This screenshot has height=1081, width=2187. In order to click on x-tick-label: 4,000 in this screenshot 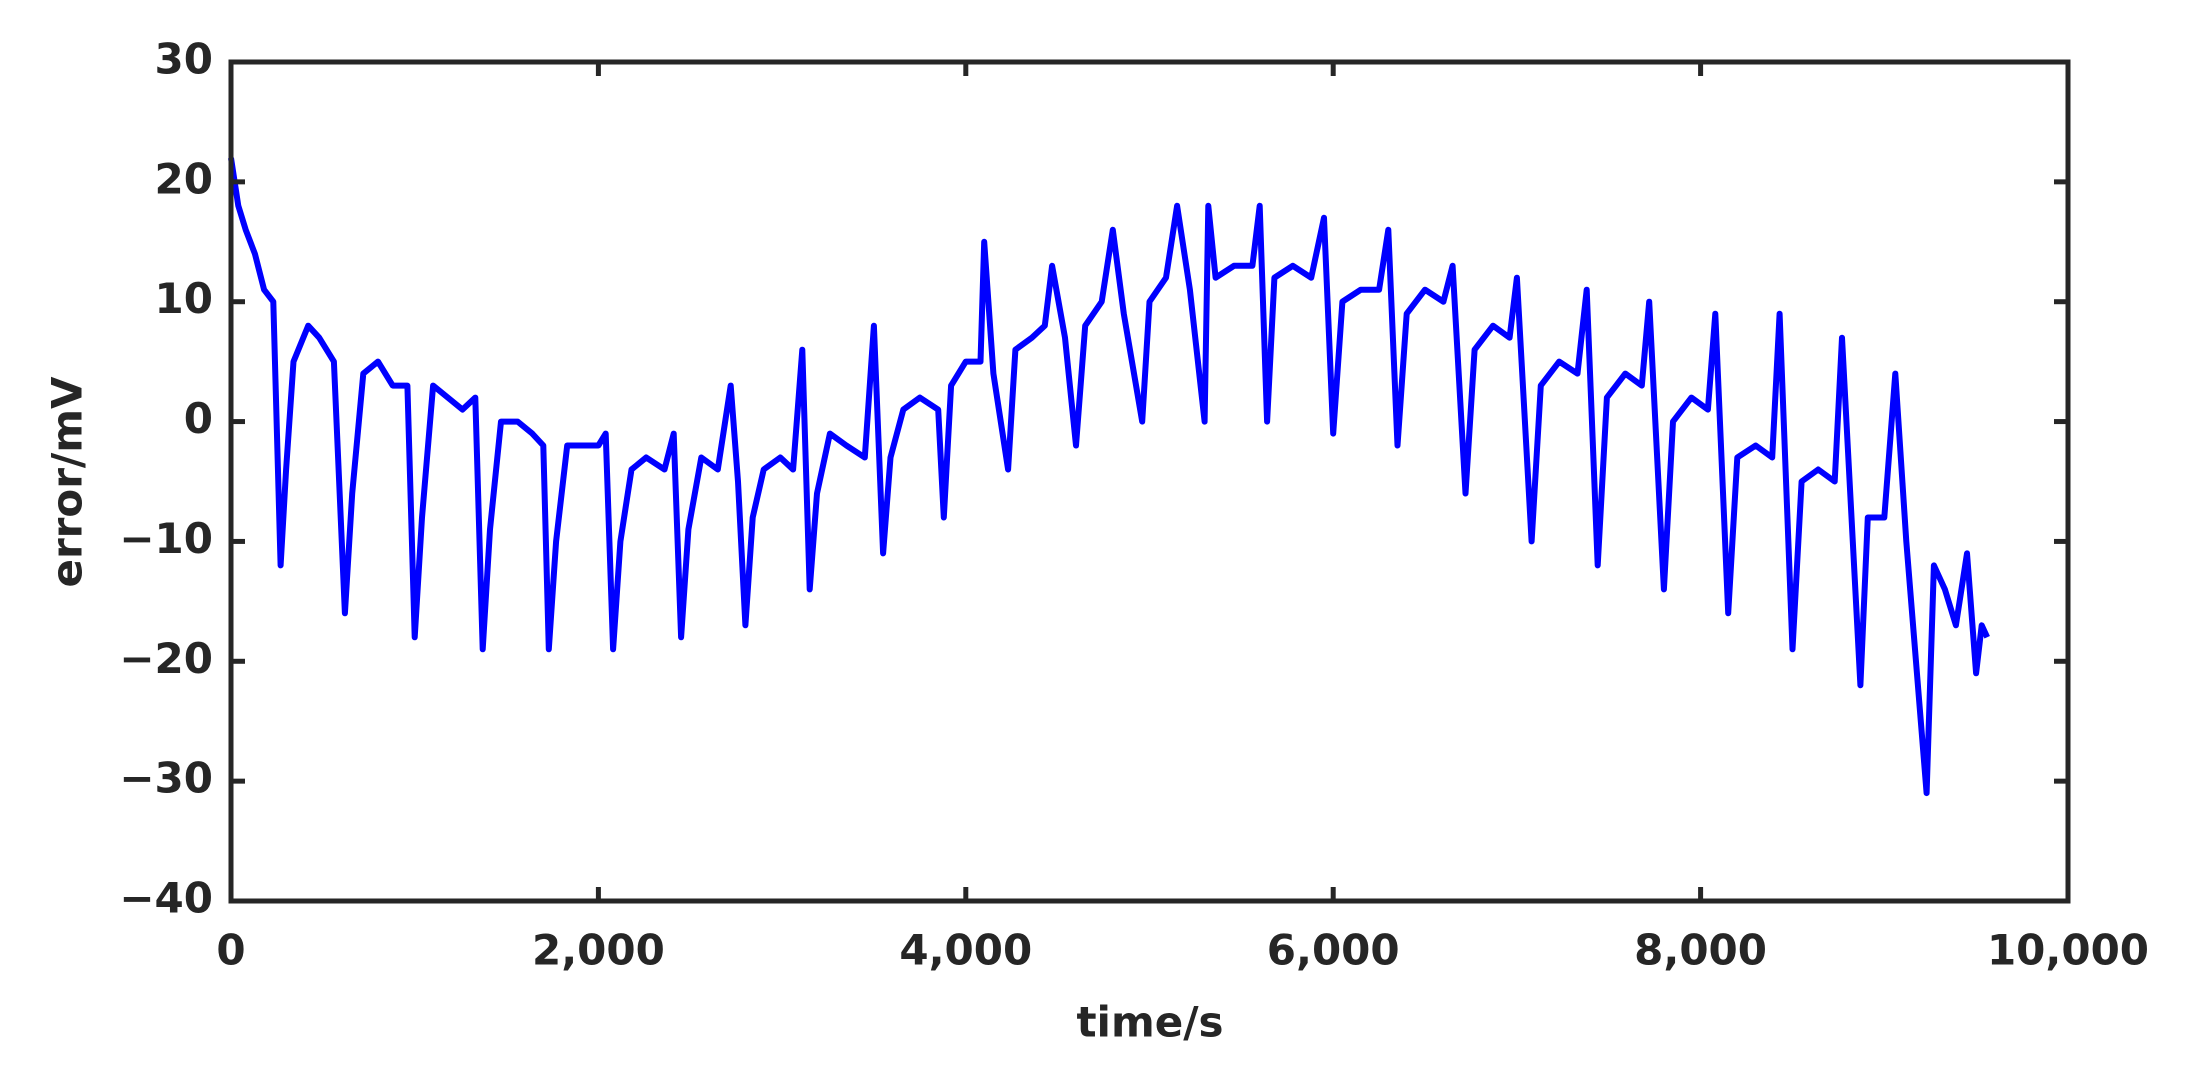, I will do `click(965, 950)`.